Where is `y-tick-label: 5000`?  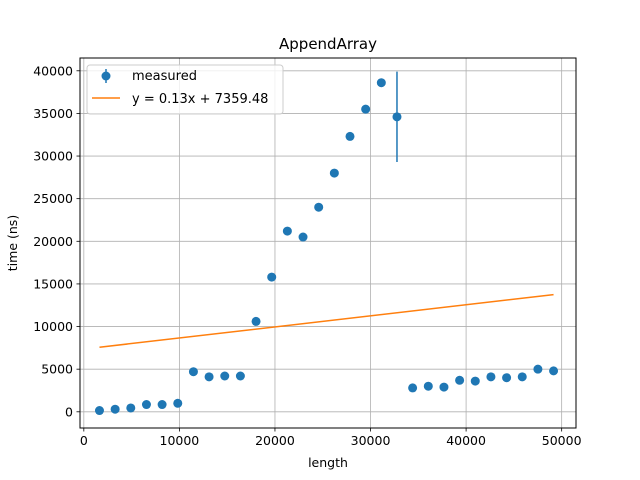
y-tick-label: 5000 is located at coordinates (57, 369).